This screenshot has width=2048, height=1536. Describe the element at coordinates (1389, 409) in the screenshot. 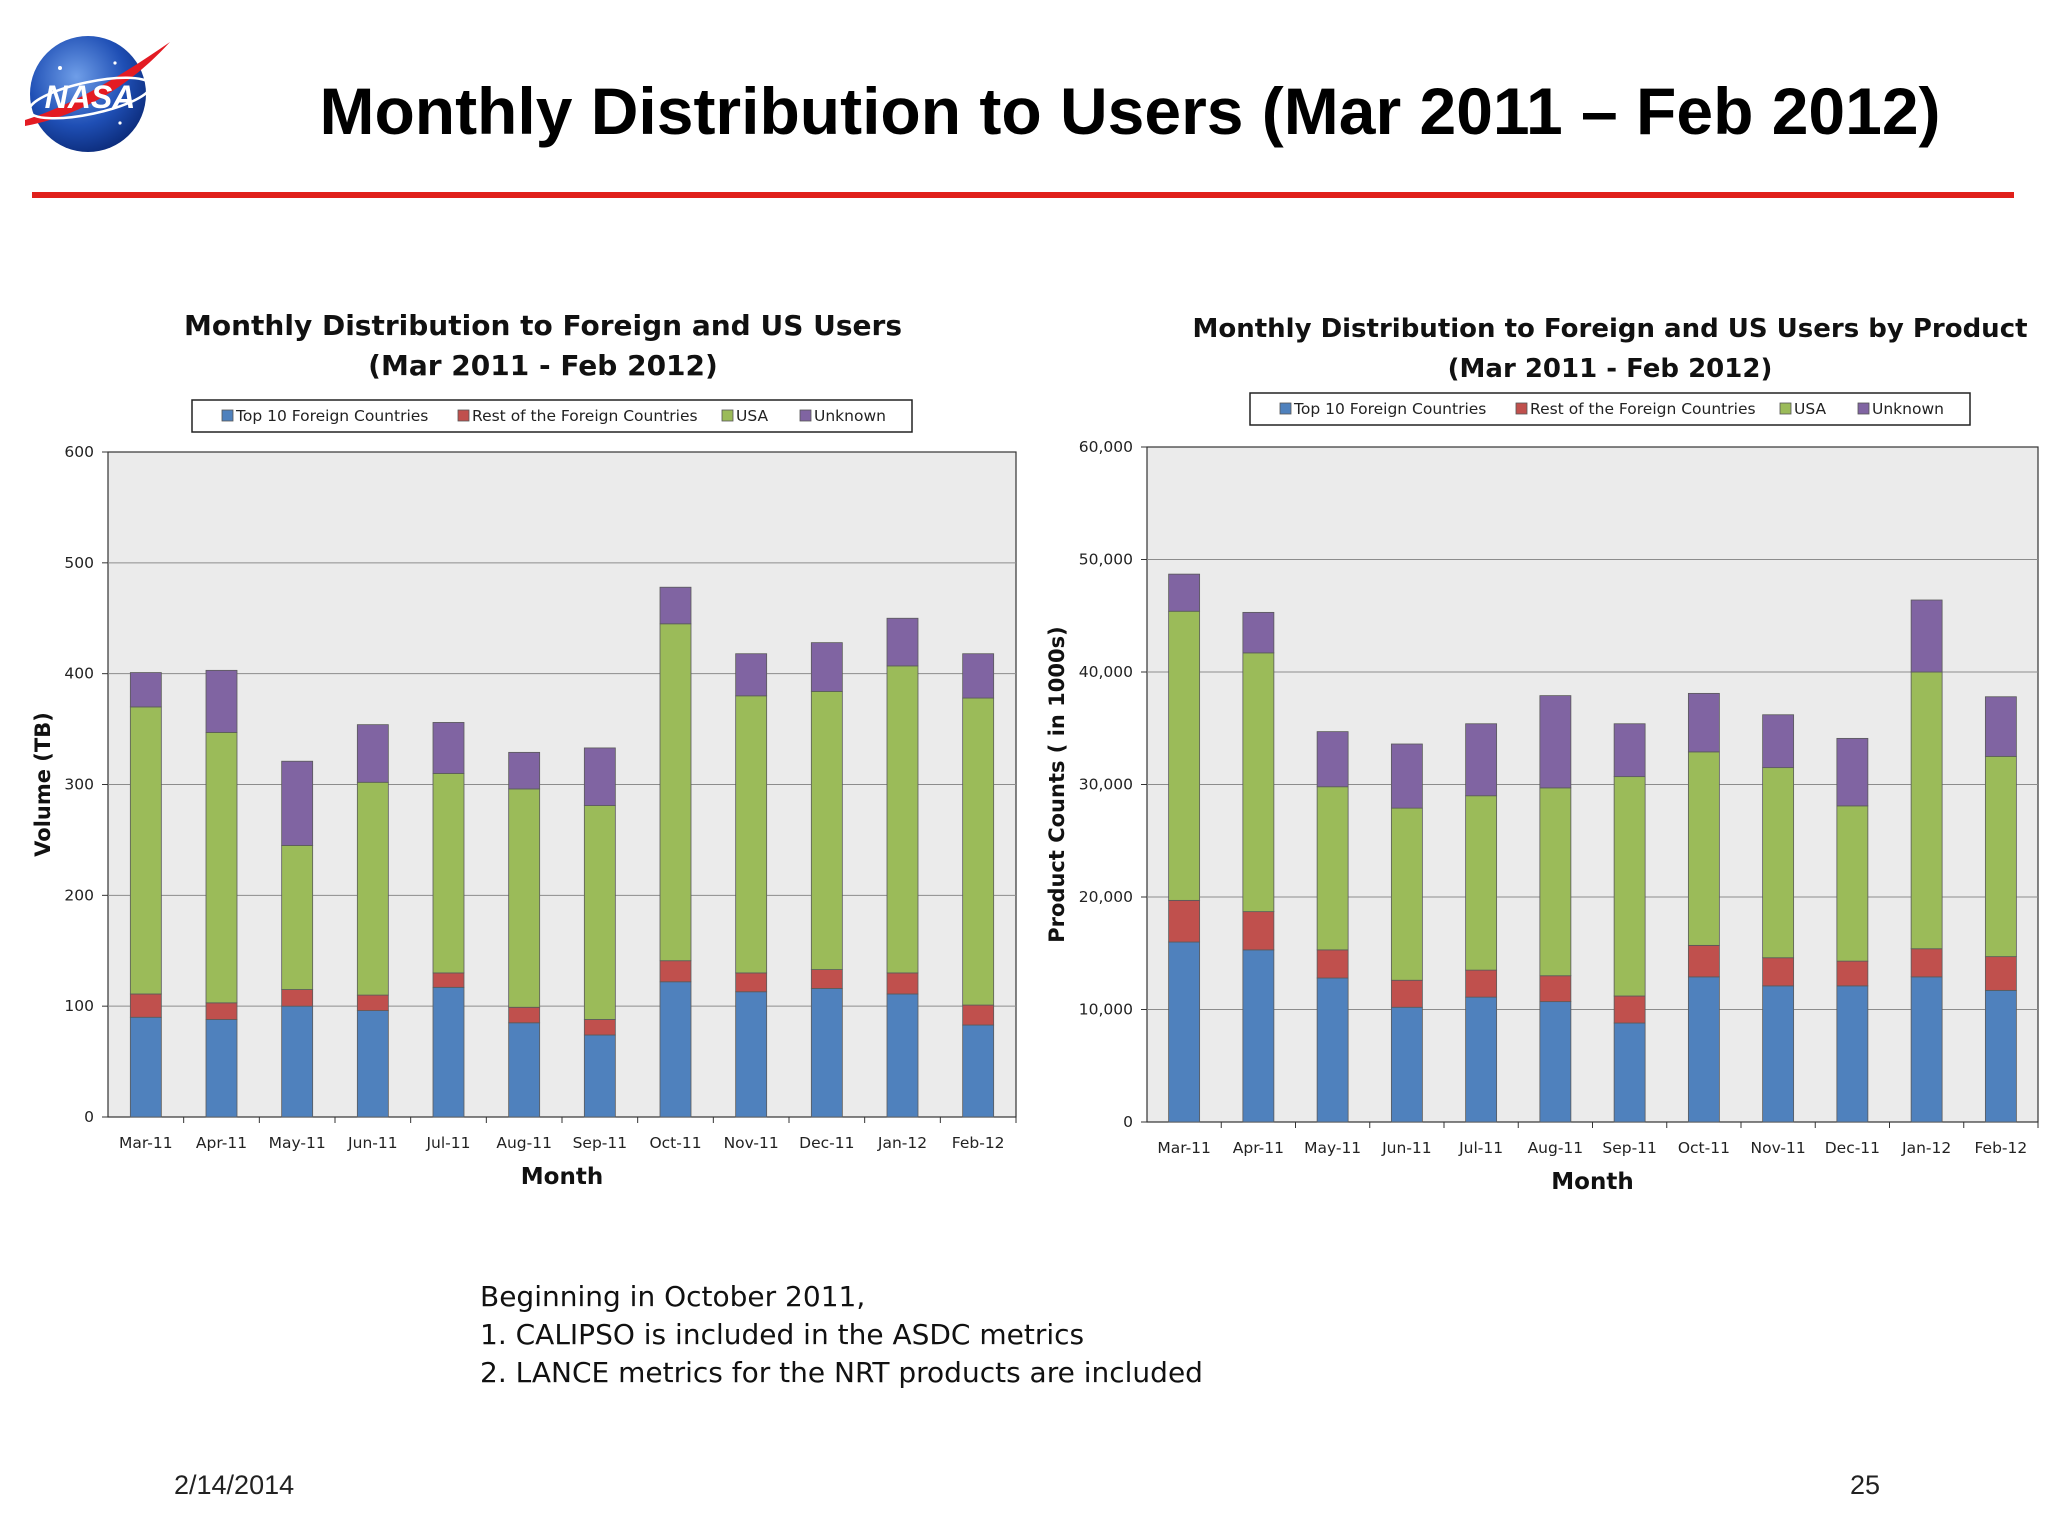

I see `legend-label-1: Top 10 Foreign Countries` at that location.